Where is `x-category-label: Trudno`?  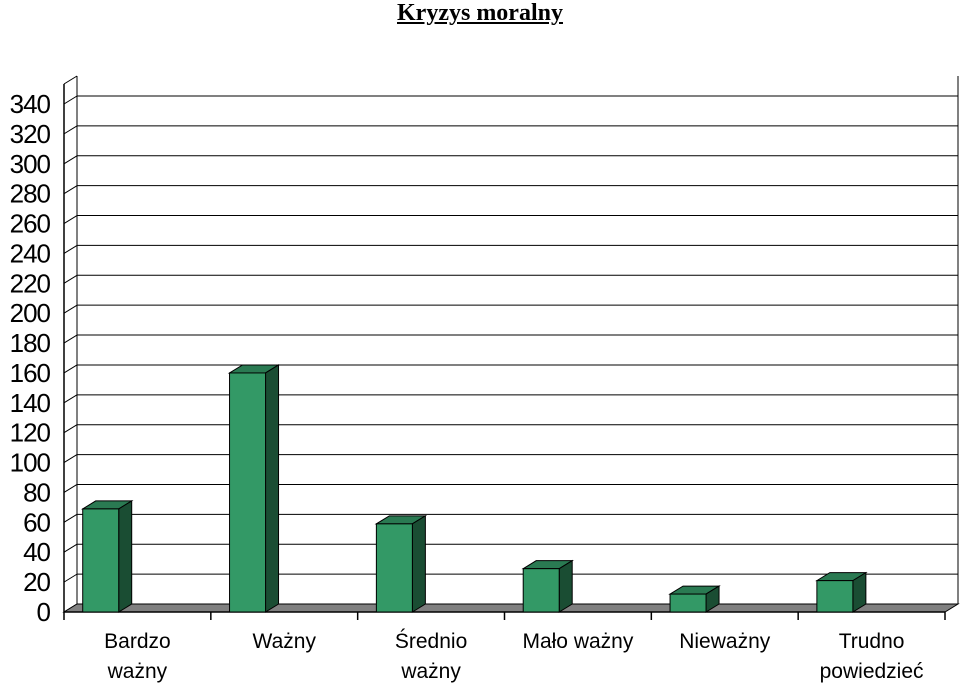
x-category-label: Trudno is located at coordinates (872, 641).